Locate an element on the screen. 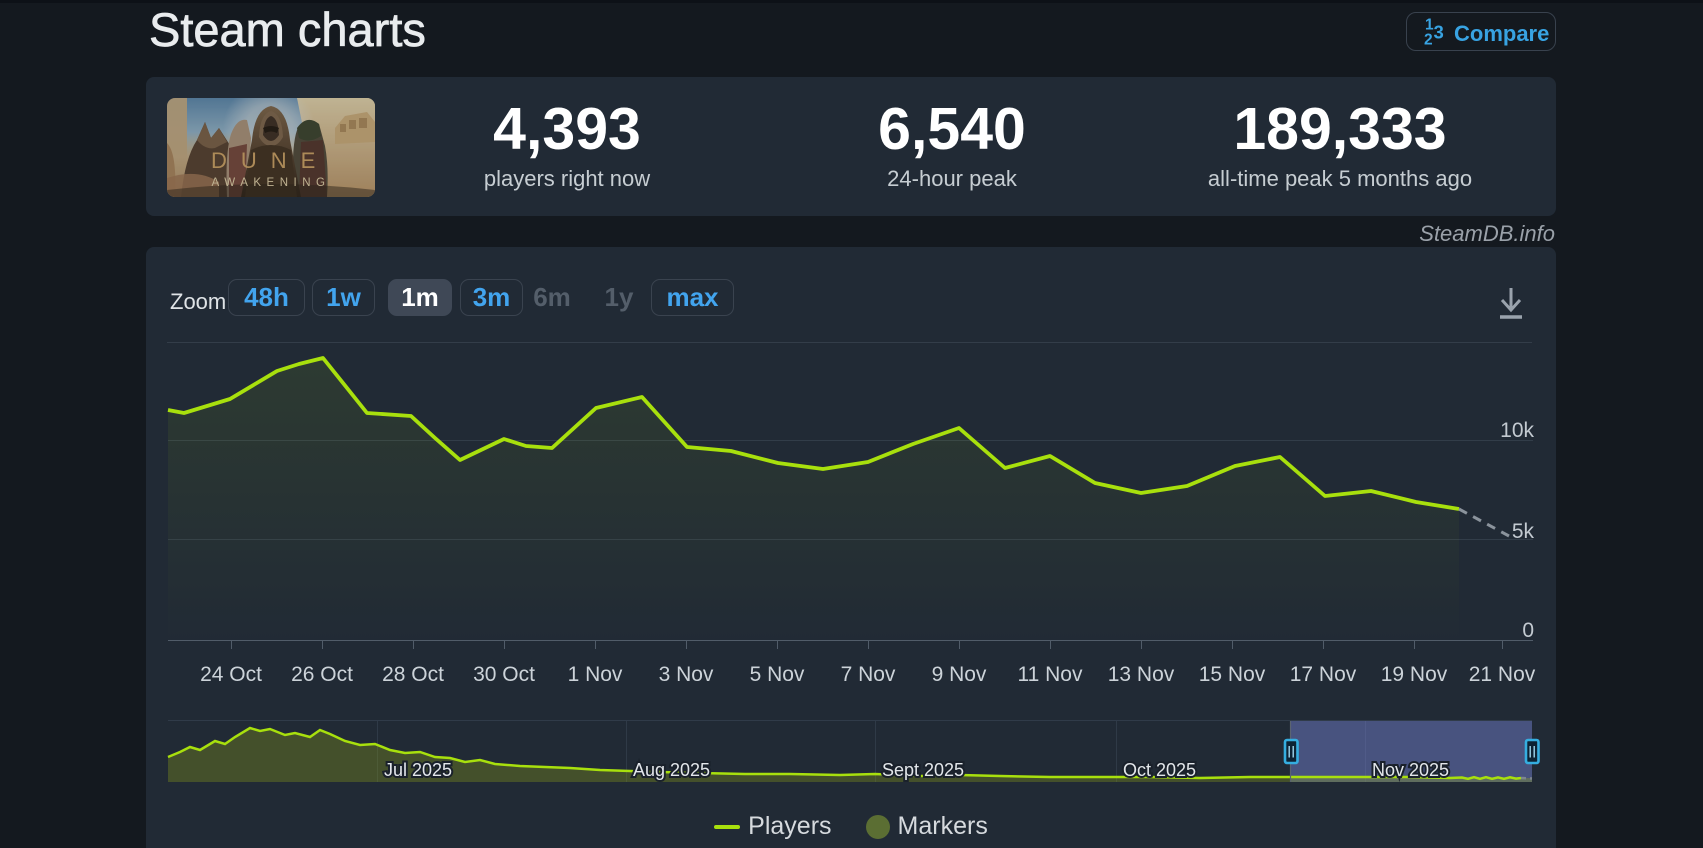 The width and height of the screenshot is (1703, 848). svg-text: 17 Nov is located at coordinates (1323, 674).